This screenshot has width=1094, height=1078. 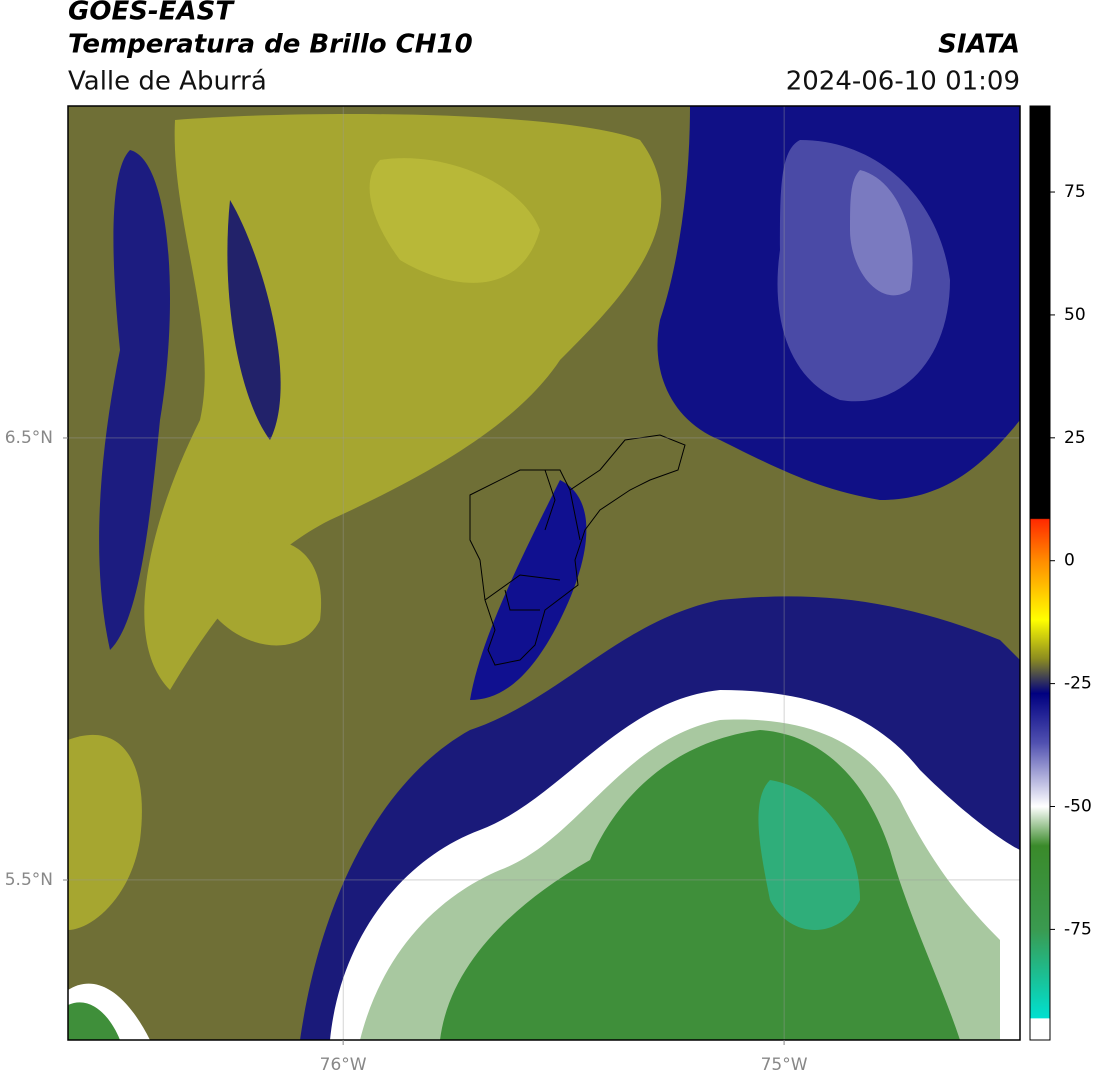 What do you see at coordinates (29, 880) in the screenshot?
I see `y-tick-label: 5.5°N` at bounding box center [29, 880].